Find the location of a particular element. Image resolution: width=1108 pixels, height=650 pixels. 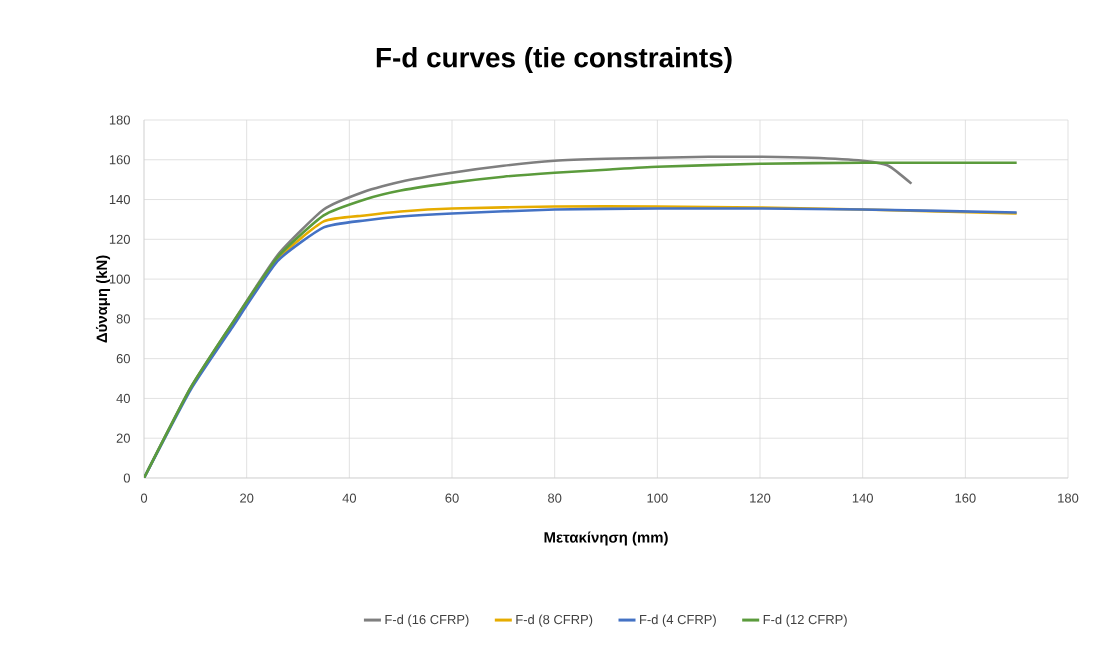

x-tick-label: 60 is located at coordinates (452, 498).